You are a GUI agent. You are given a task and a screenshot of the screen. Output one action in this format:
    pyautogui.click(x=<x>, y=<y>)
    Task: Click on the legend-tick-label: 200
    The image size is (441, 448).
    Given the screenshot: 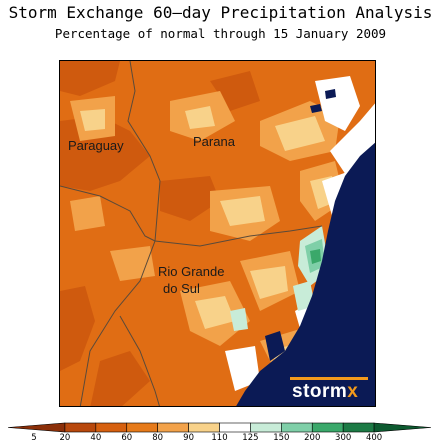 What is the action you would take?
    pyautogui.click(x=312, y=438)
    